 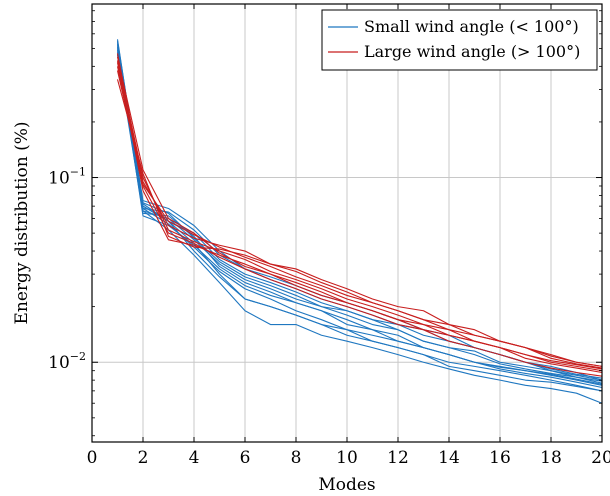 What do you see at coordinates (67, 270) in the screenshot?
I see `y-tick-labels: 10⁻¹ 10⁻²` at bounding box center [67, 270].